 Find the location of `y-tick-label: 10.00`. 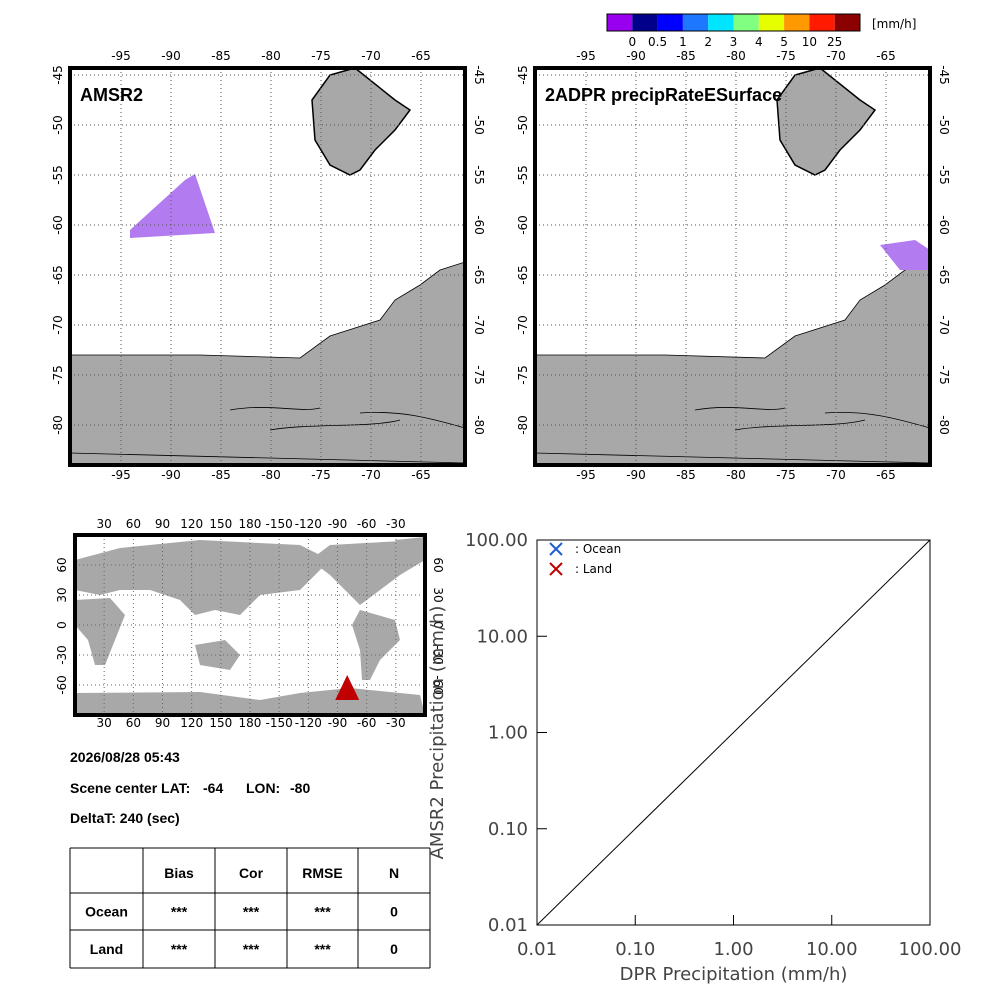

y-tick-label: 10.00 is located at coordinates (502, 636).